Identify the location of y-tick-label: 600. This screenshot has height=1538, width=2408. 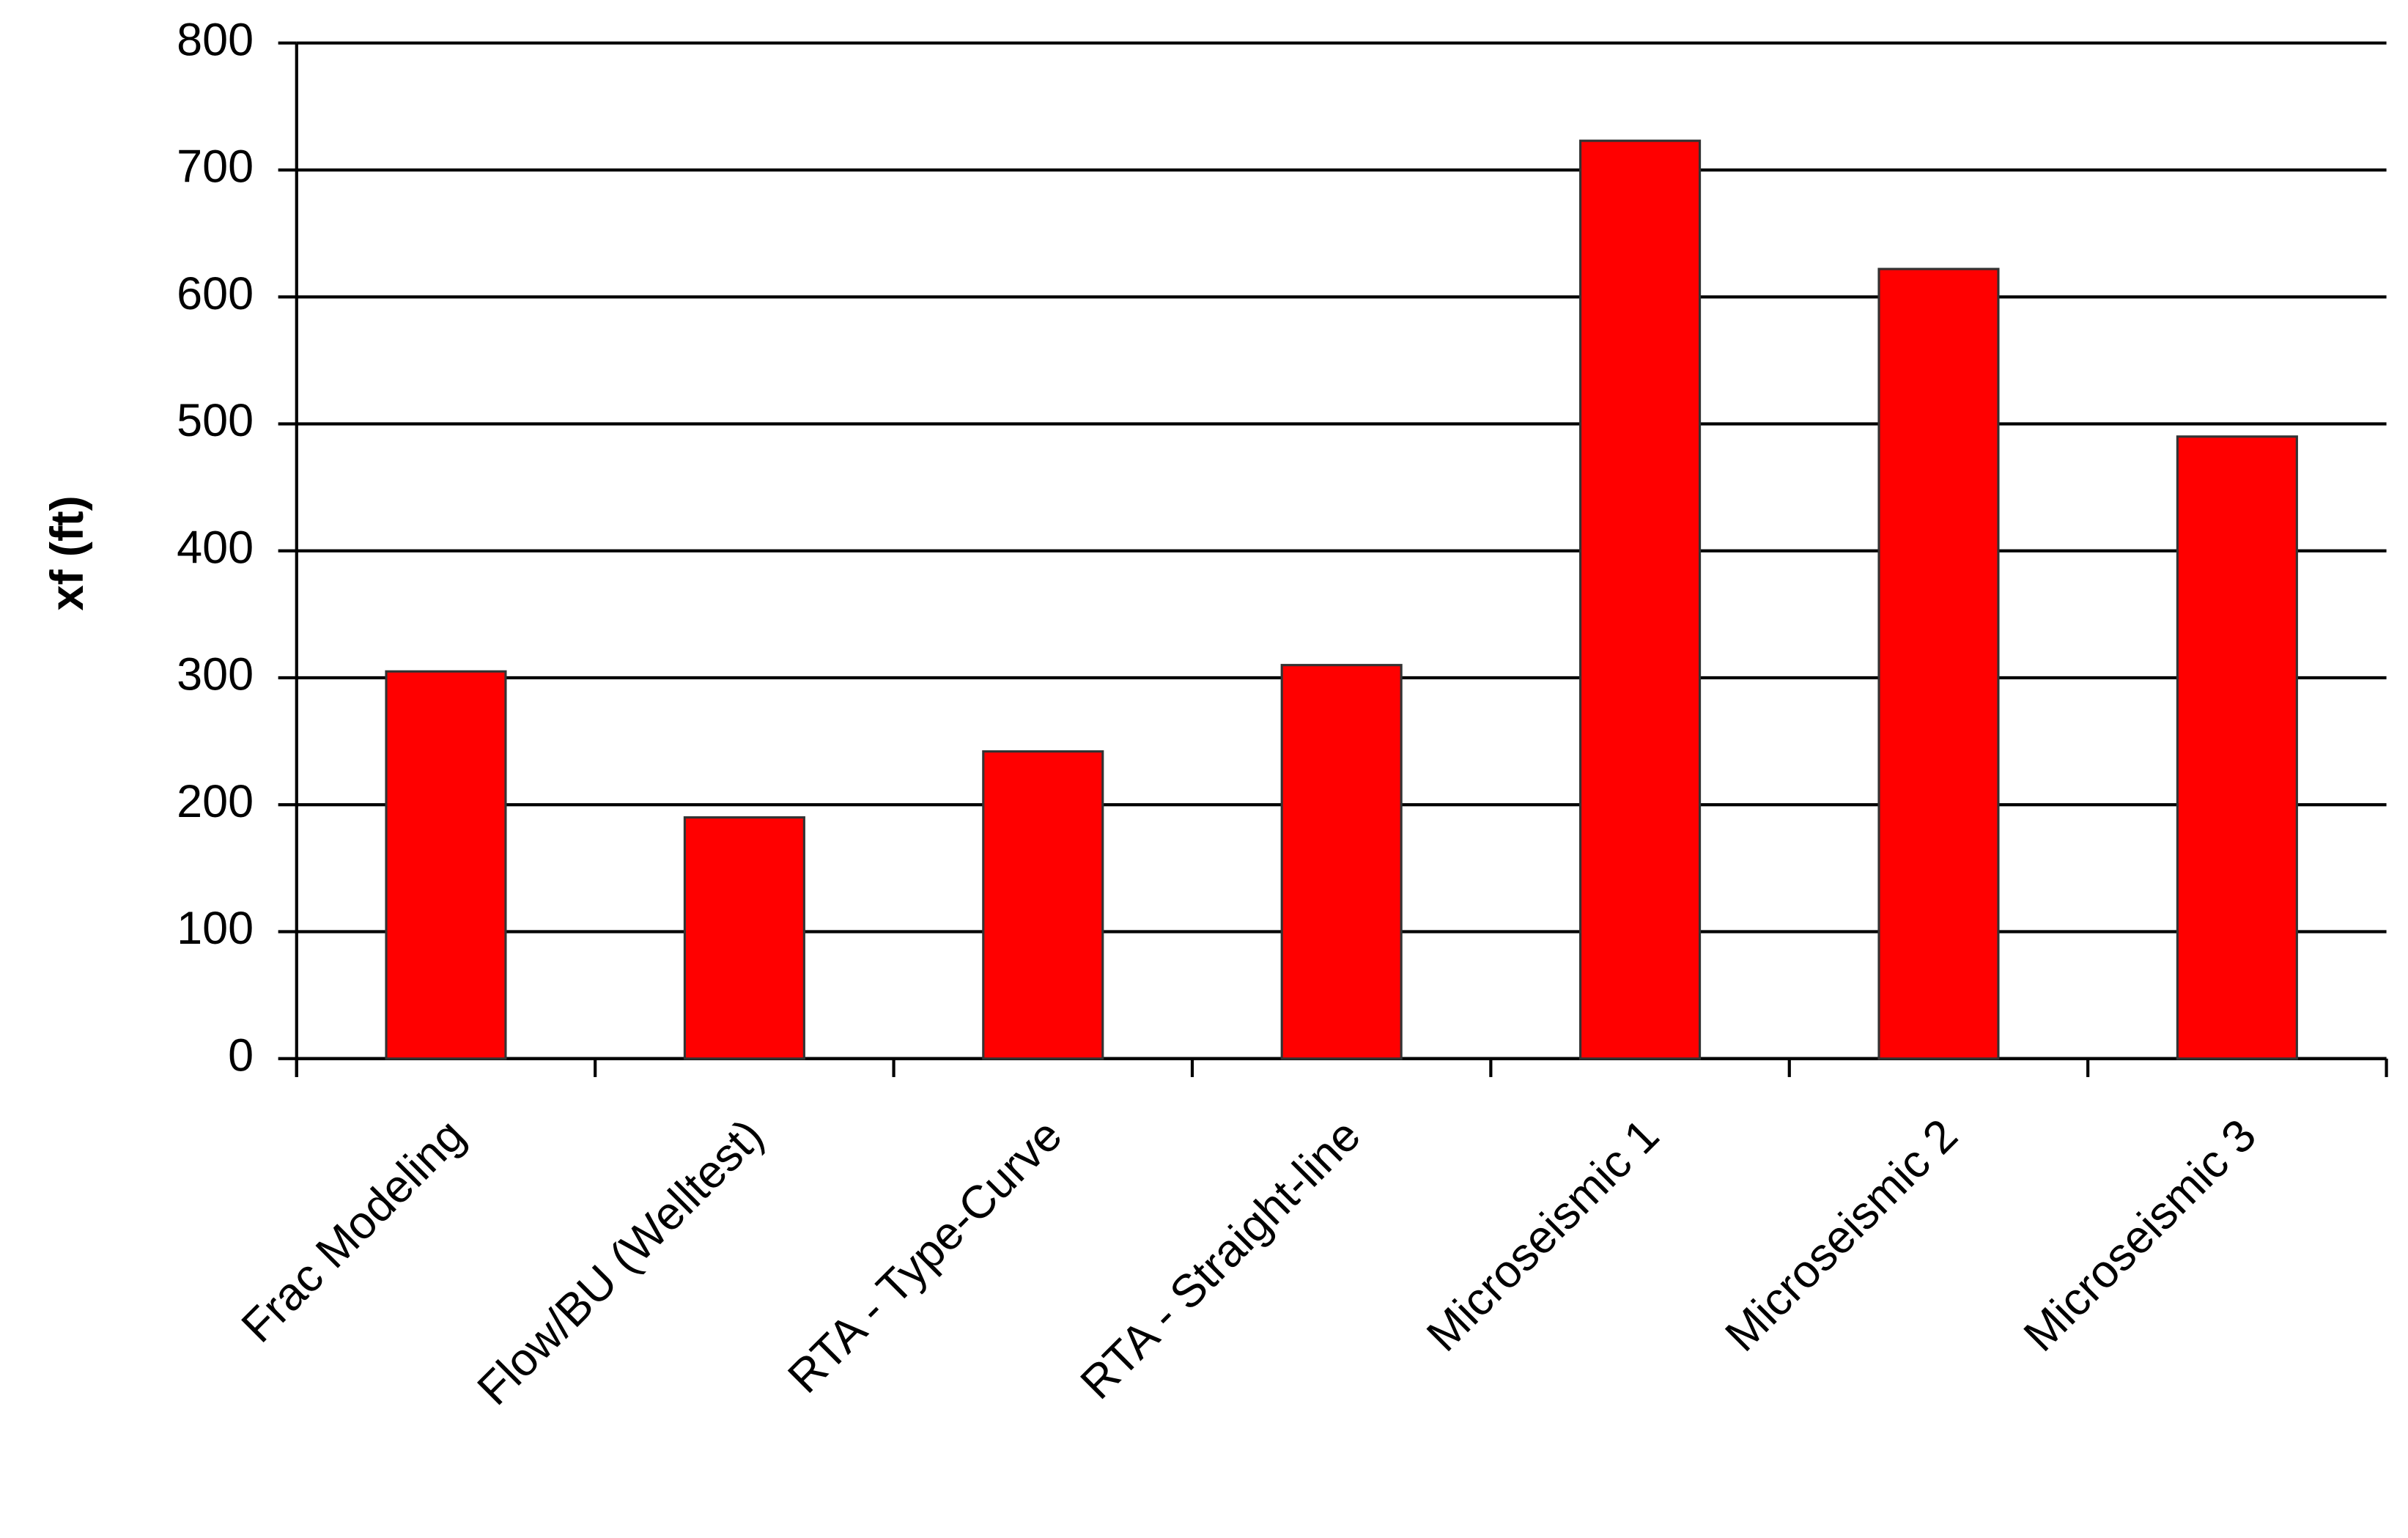
(215, 294).